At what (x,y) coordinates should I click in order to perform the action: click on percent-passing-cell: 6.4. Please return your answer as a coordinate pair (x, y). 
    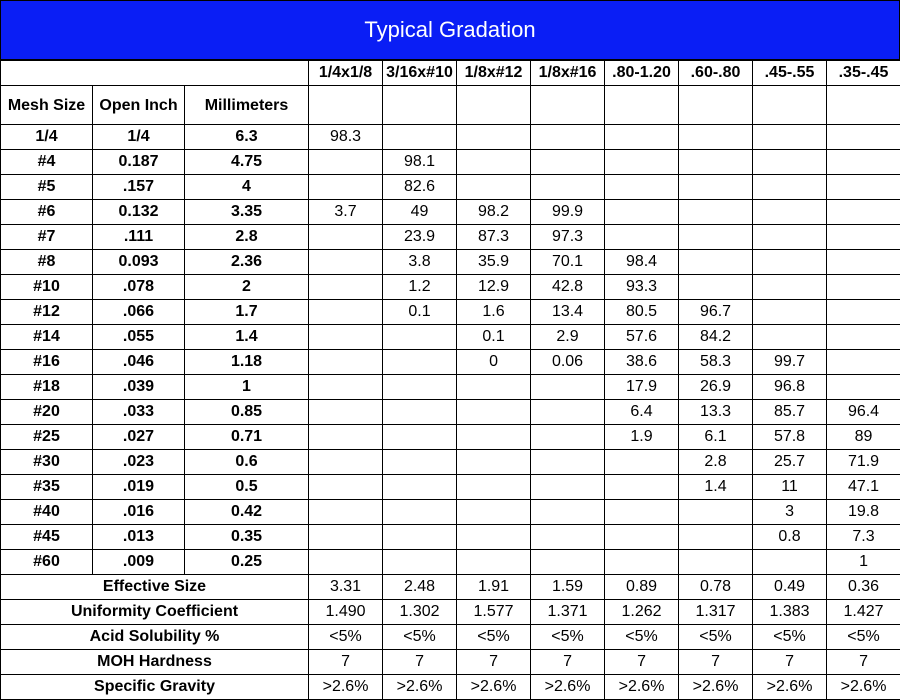
    Looking at the image, I should click on (642, 412).